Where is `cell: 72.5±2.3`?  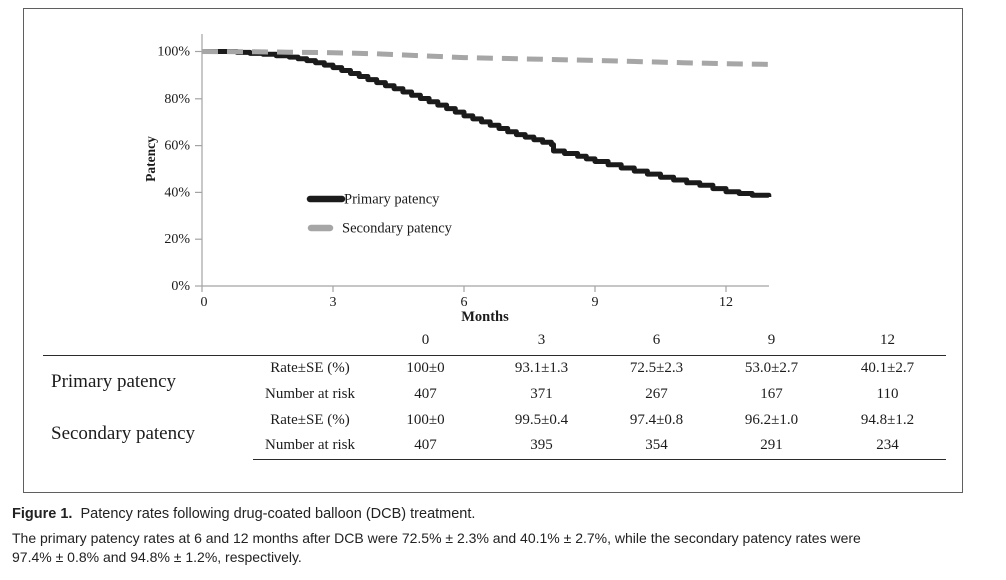
cell: 72.5±2.3 is located at coordinates (656, 367).